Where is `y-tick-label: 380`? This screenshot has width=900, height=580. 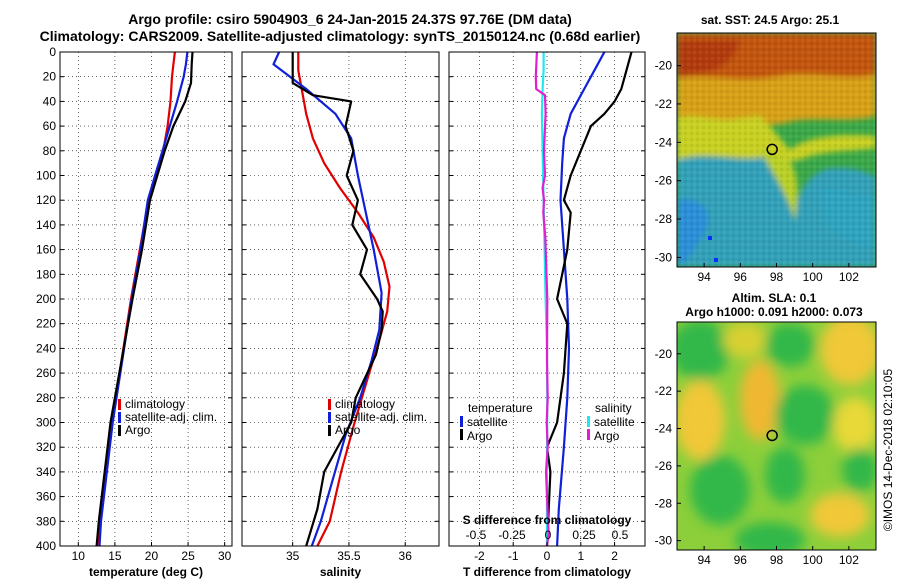
y-tick-label: 380 is located at coordinates (46, 521).